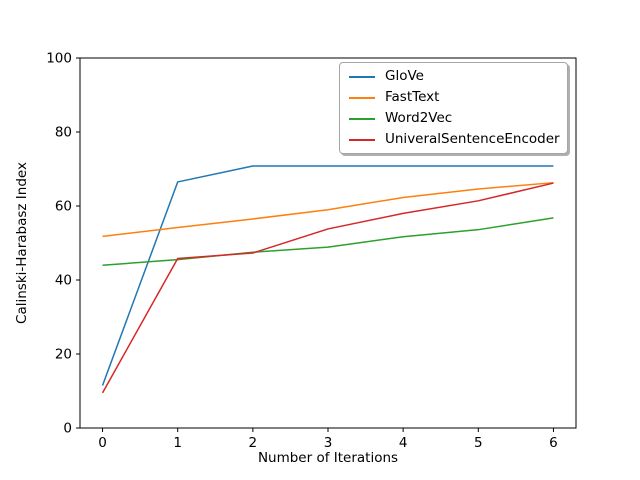 The height and width of the screenshot is (480, 640). Describe the element at coordinates (102, 443) in the screenshot. I see `x-tick-label: 0` at that location.